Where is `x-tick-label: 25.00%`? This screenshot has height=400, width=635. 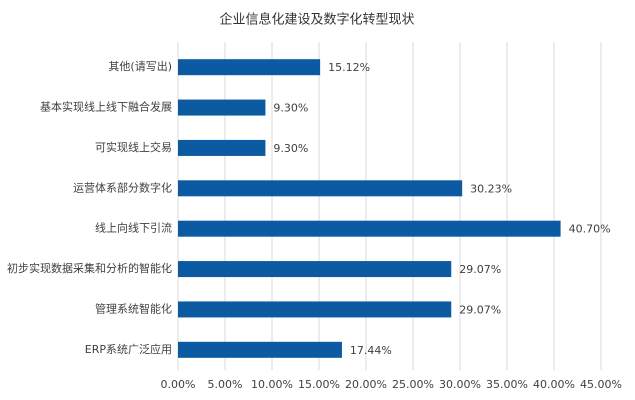 x-tick-label: 25.00% is located at coordinates (413, 384).